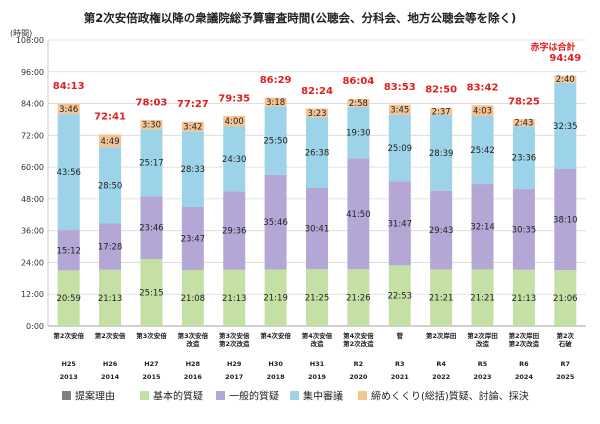  What do you see at coordinates (69, 86) in the screenshot?
I see `total-label: 84:13` at bounding box center [69, 86].